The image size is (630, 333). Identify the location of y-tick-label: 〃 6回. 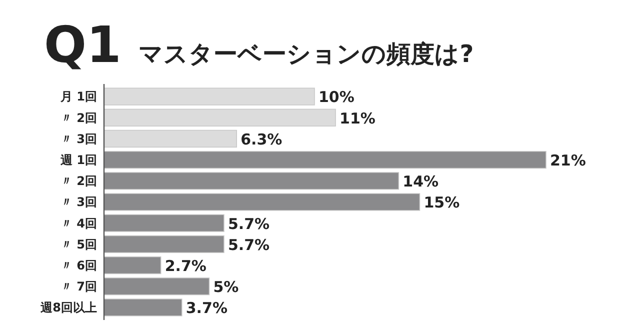
(78, 265).